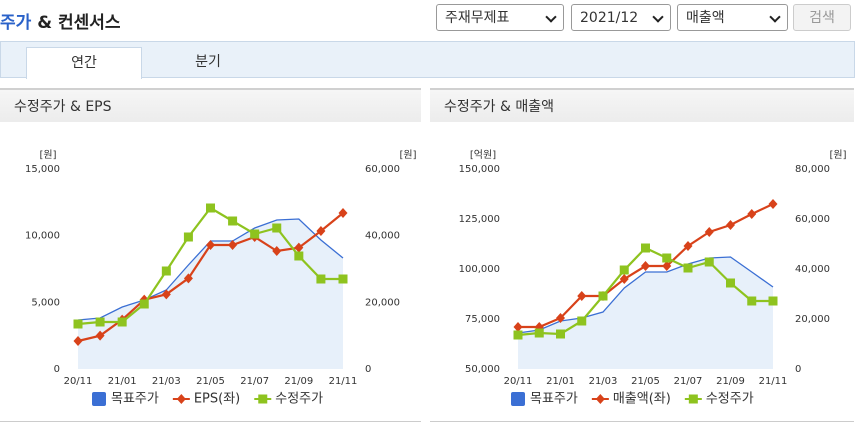  I want to click on tab-bar: 연간 분기, so click(427, 60).